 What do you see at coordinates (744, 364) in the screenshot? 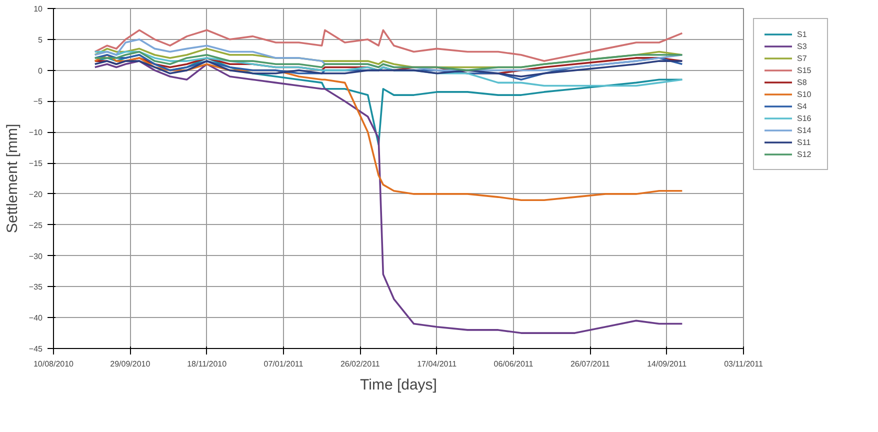
I see `x-tick-label: 03/11/2011` at bounding box center [744, 364].